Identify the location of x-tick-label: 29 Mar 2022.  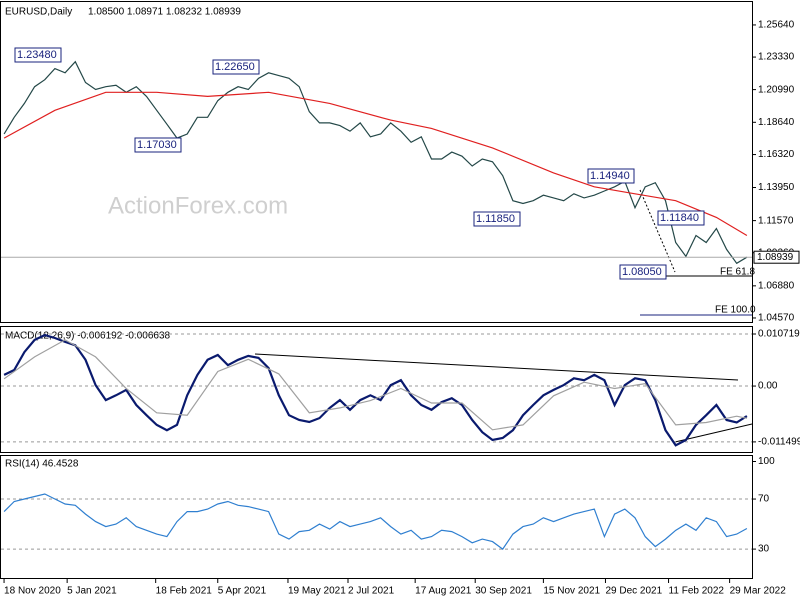
(758, 591).